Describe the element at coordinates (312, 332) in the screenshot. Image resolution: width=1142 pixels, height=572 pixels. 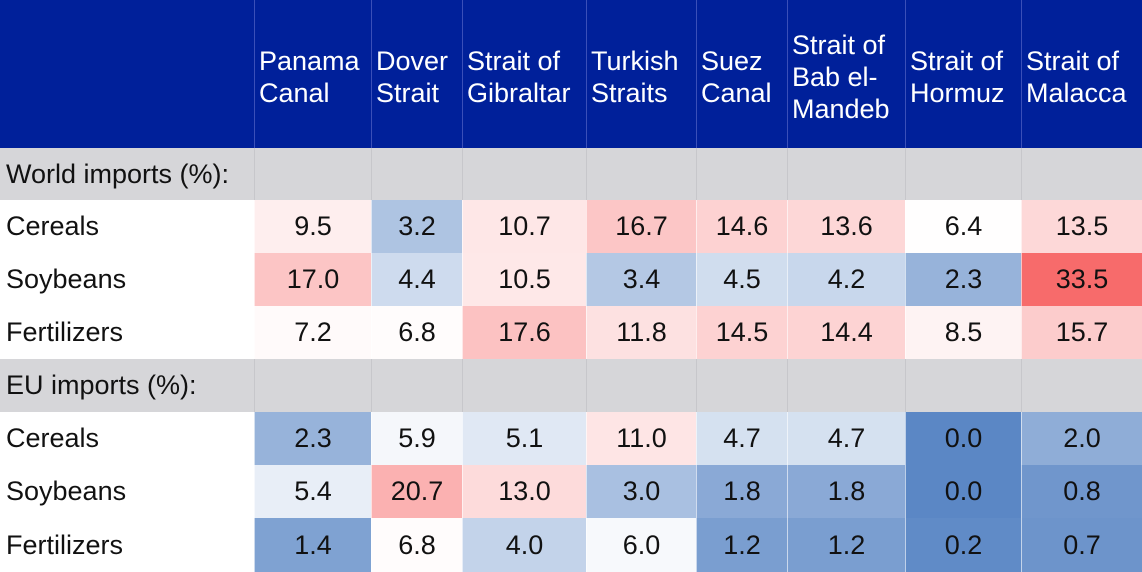
I see `heatmap-cell: 7.2` at that location.